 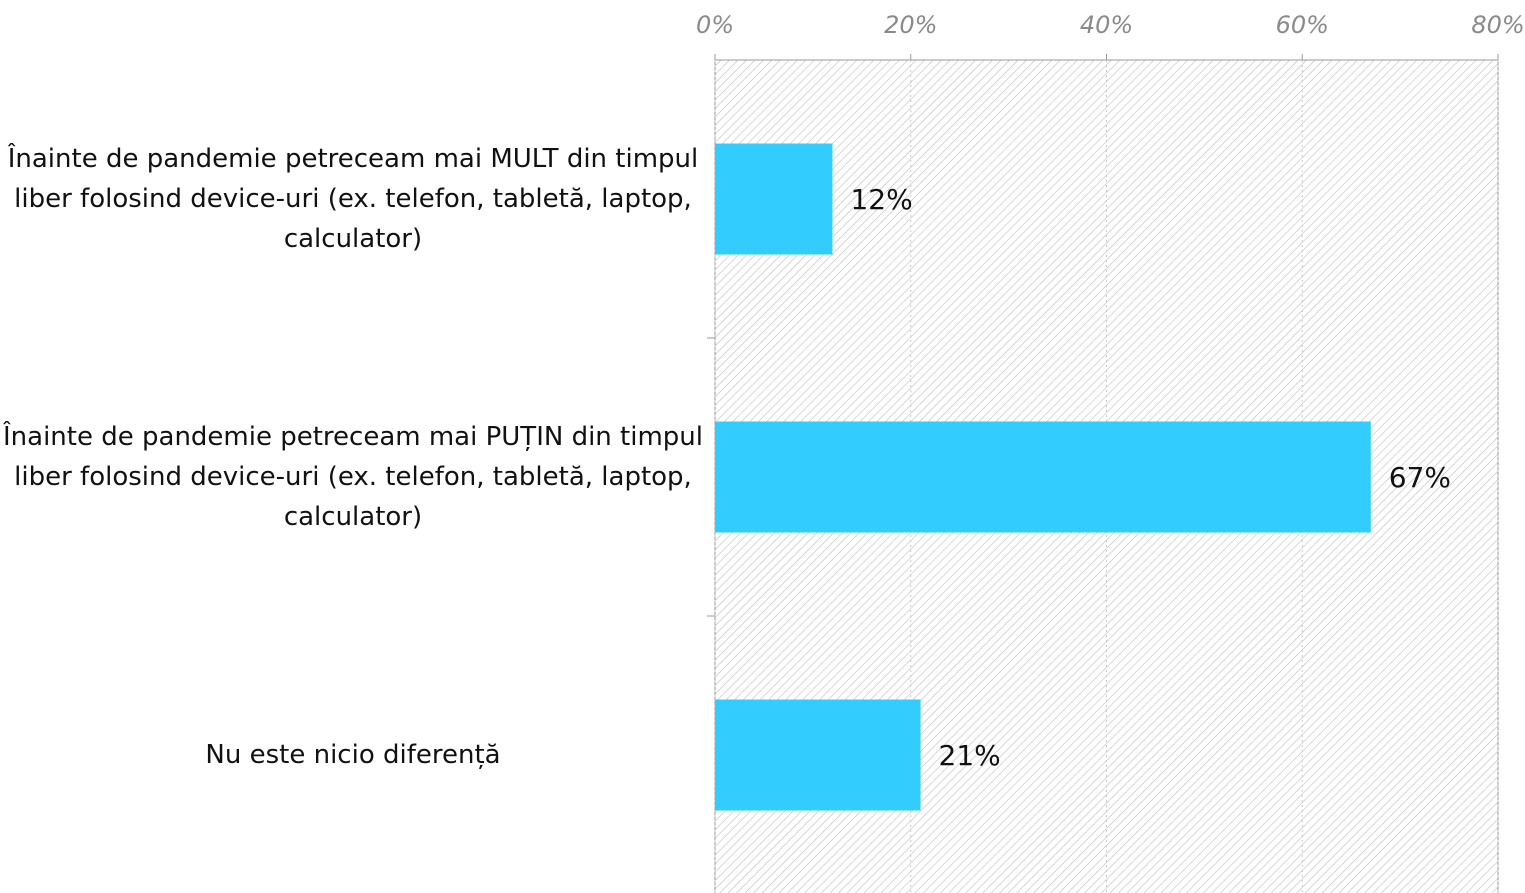 What do you see at coordinates (1302, 25) in the screenshot?
I see `x-tick-label: 60%` at bounding box center [1302, 25].